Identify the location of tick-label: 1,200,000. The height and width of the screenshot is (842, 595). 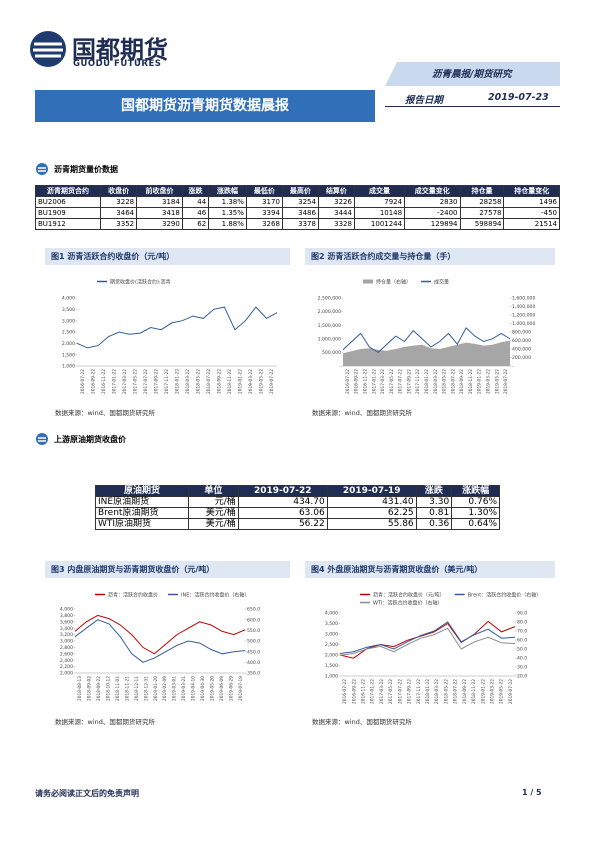
(523, 316).